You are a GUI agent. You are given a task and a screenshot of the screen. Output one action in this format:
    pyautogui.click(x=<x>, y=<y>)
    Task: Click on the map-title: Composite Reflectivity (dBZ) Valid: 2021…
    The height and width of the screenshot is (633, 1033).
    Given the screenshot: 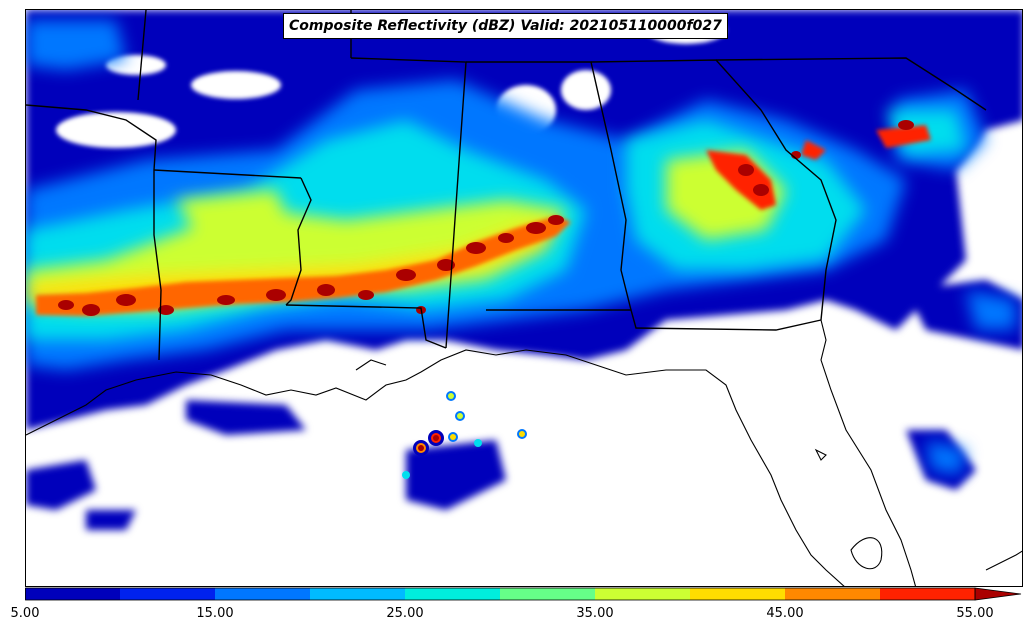 What is the action you would take?
    pyautogui.click(x=505, y=26)
    